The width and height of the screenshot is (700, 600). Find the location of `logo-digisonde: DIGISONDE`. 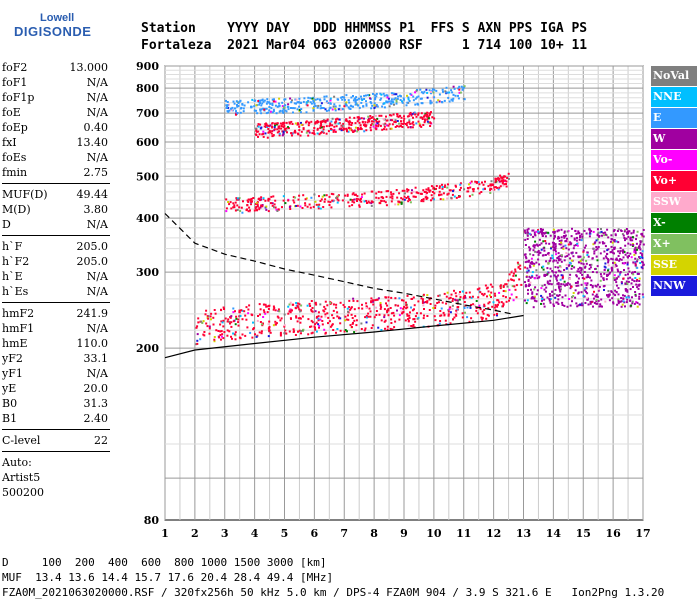

logo-digisonde: DIGISONDE is located at coordinates (53, 31).